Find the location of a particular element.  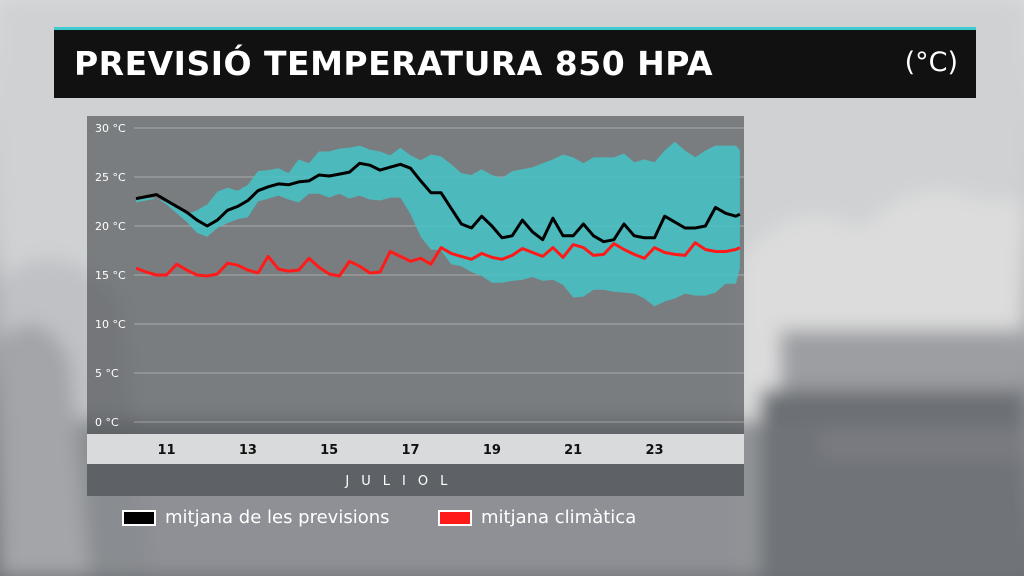

series-line-climate-mean is located at coordinates (438, 259).